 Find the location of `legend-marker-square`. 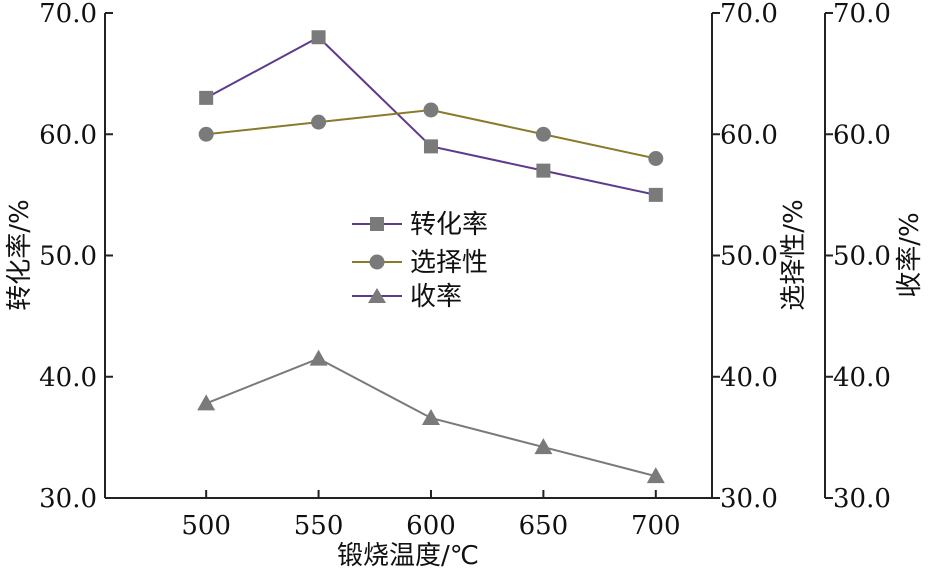

legend-marker-square is located at coordinates (377, 224).